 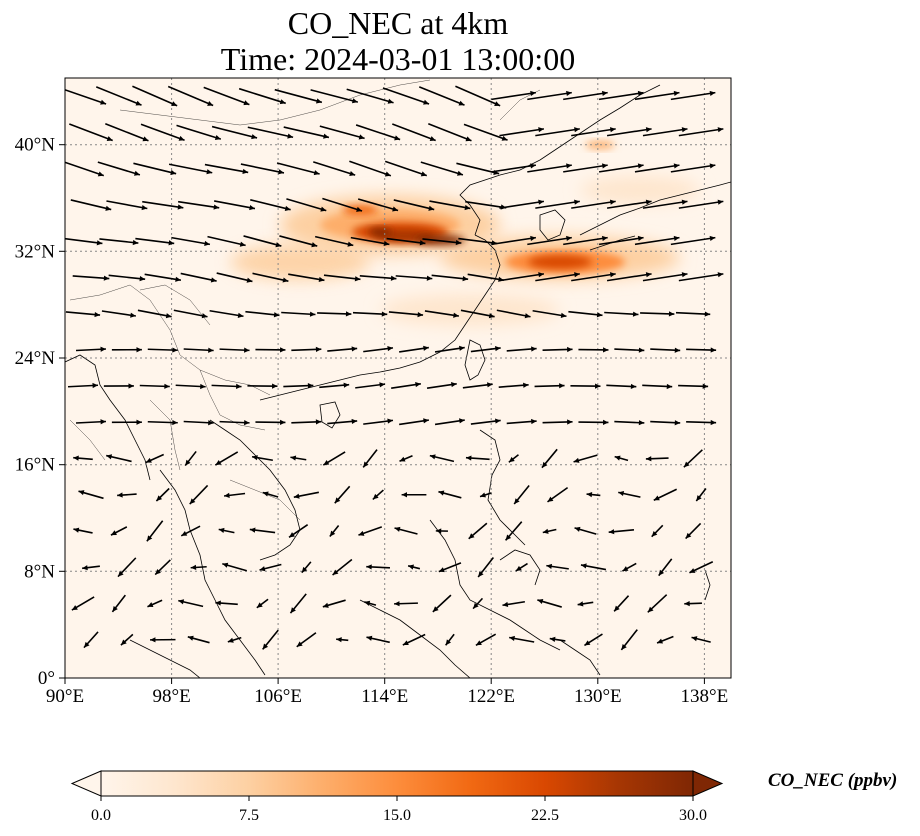 I want to click on colorbar-tick-label: 0.0, so click(x=101, y=815).